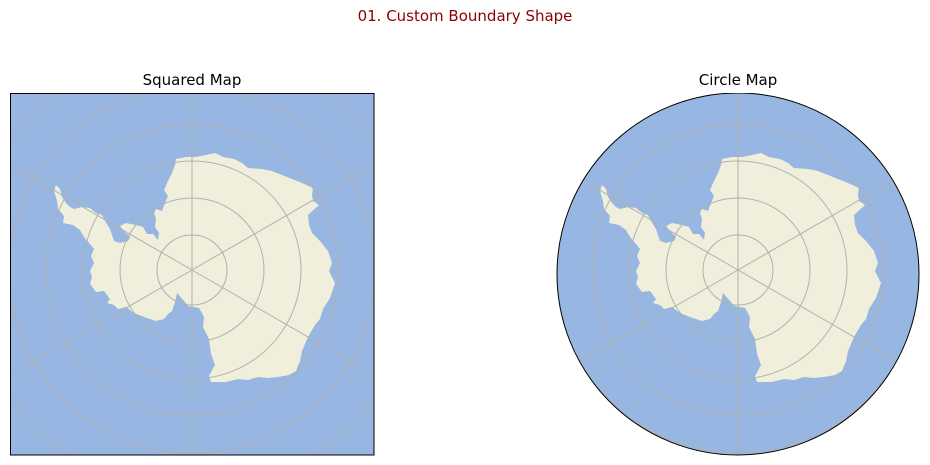 The image size is (930, 465). What do you see at coordinates (738, 80) in the screenshot?
I see `circle-map-title: Circle Map` at bounding box center [738, 80].